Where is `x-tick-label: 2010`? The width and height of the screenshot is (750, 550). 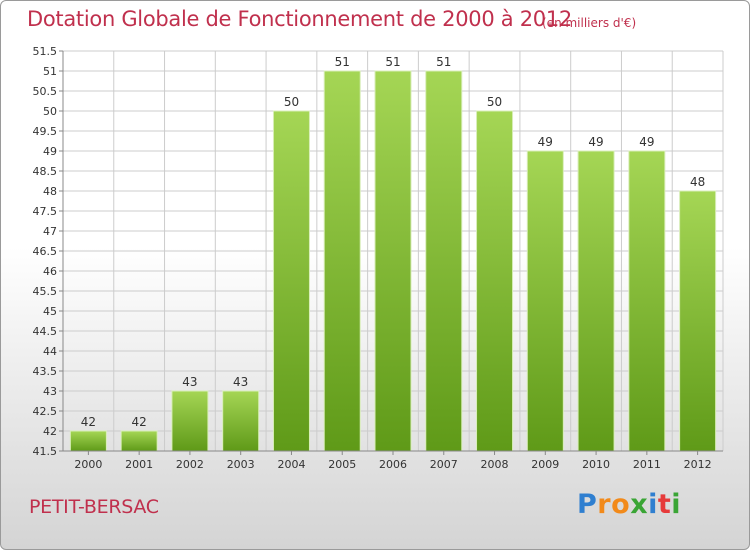
x-tick-label: 2010 is located at coordinates (596, 464).